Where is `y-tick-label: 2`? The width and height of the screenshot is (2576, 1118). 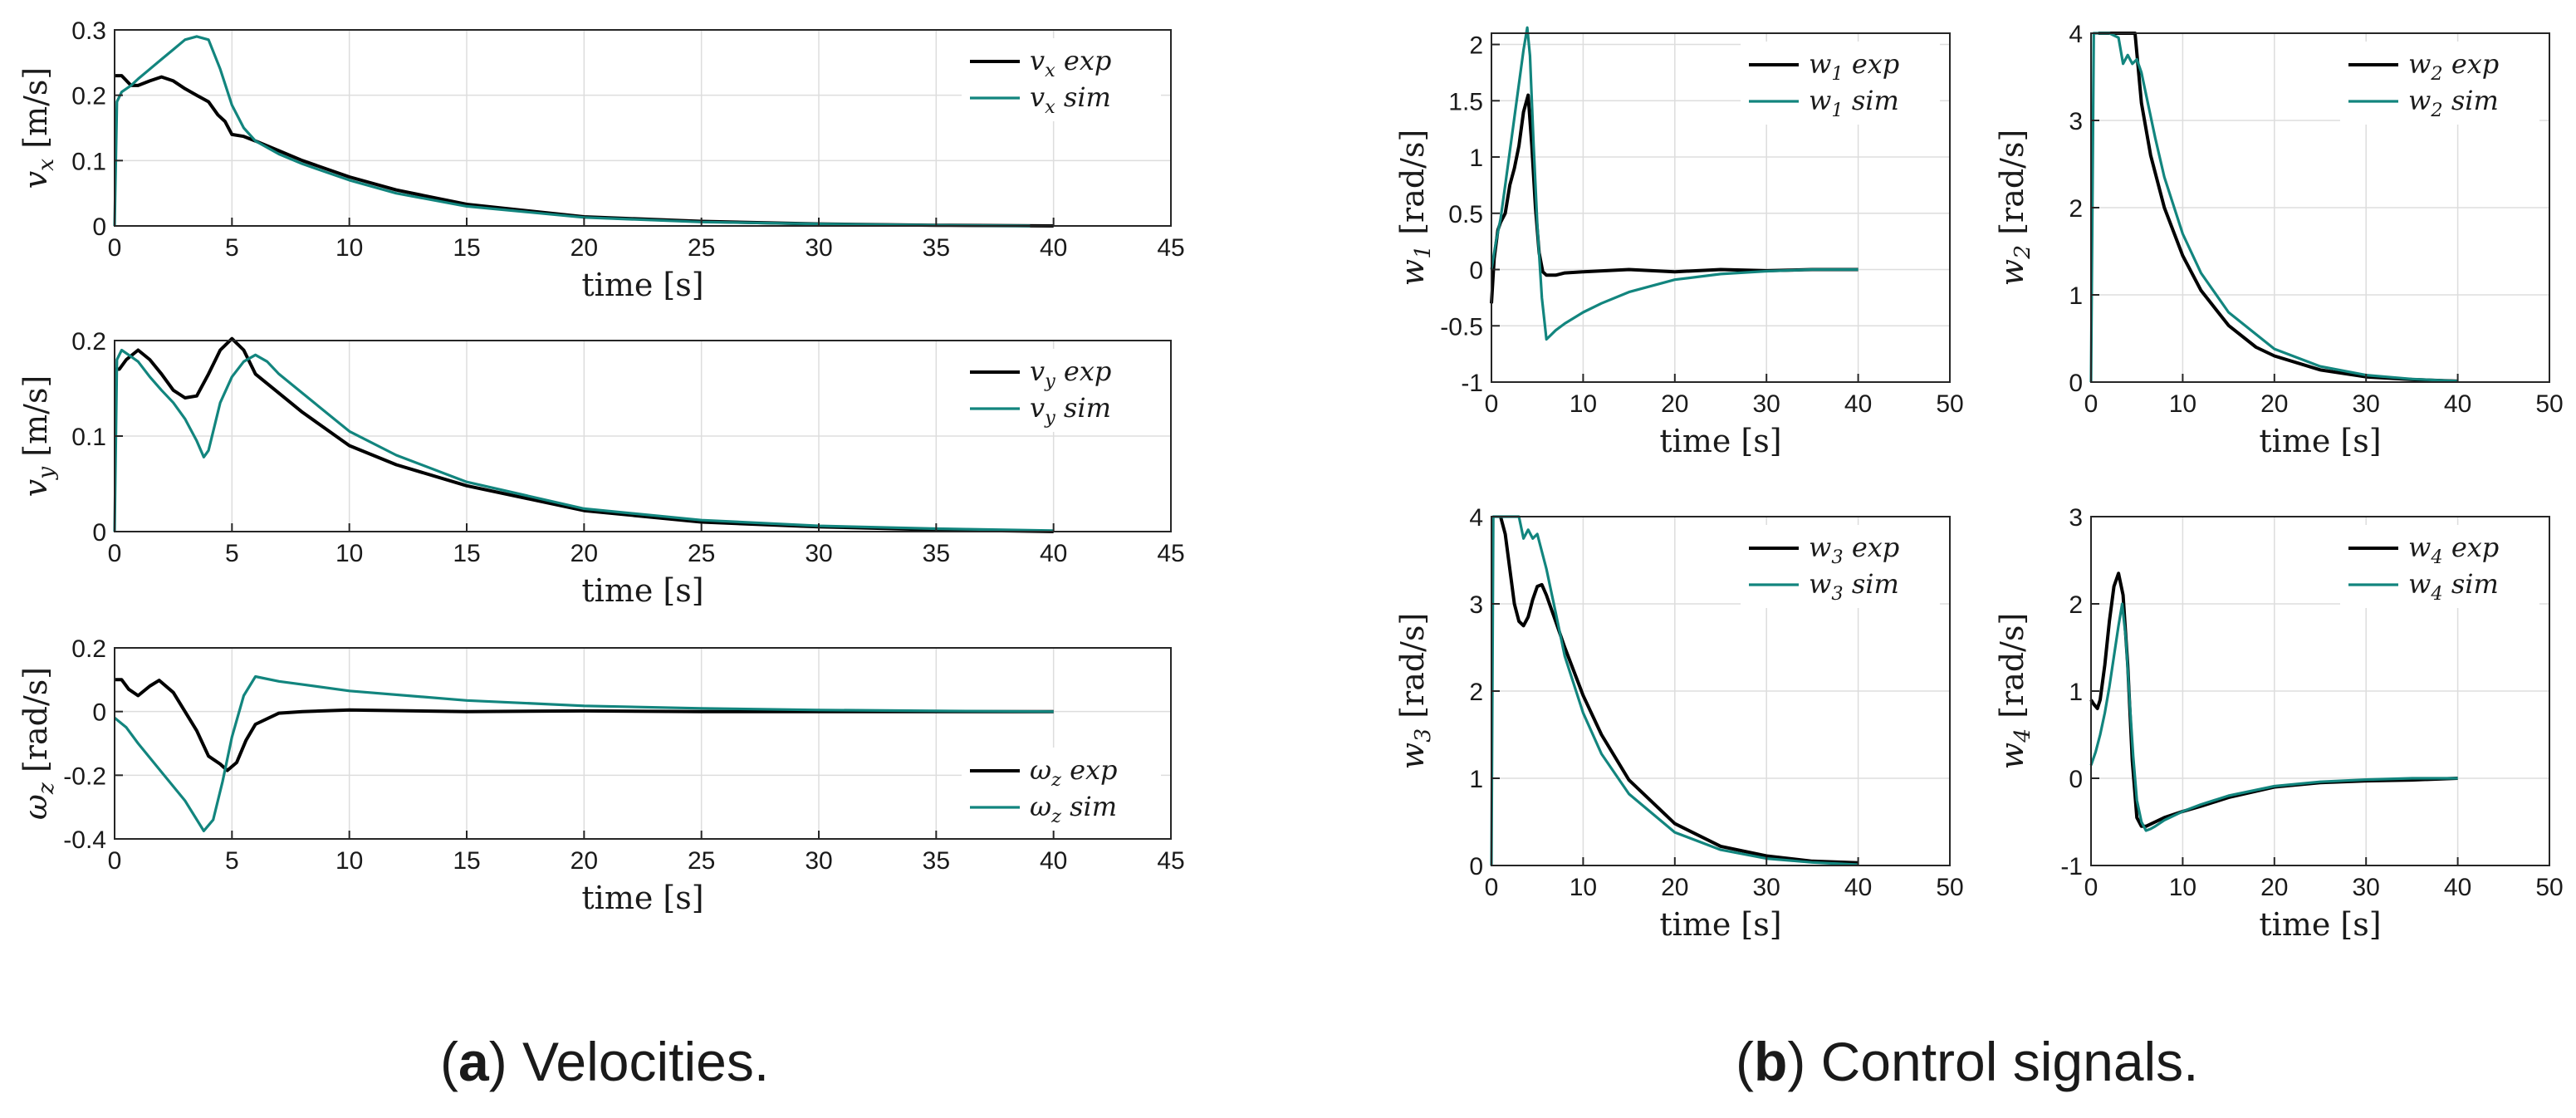 y-tick-label: 2 is located at coordinates (2076, 209).